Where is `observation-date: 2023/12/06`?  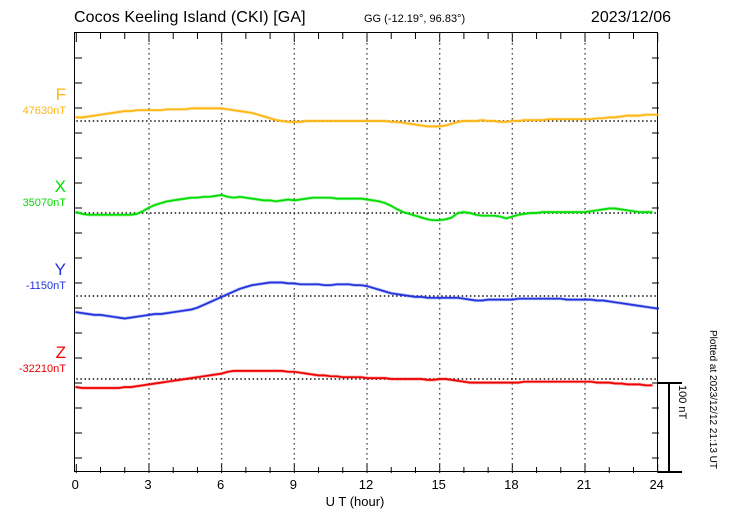 observation-date: 2023/12/06 is located at coordinates (630, 17).